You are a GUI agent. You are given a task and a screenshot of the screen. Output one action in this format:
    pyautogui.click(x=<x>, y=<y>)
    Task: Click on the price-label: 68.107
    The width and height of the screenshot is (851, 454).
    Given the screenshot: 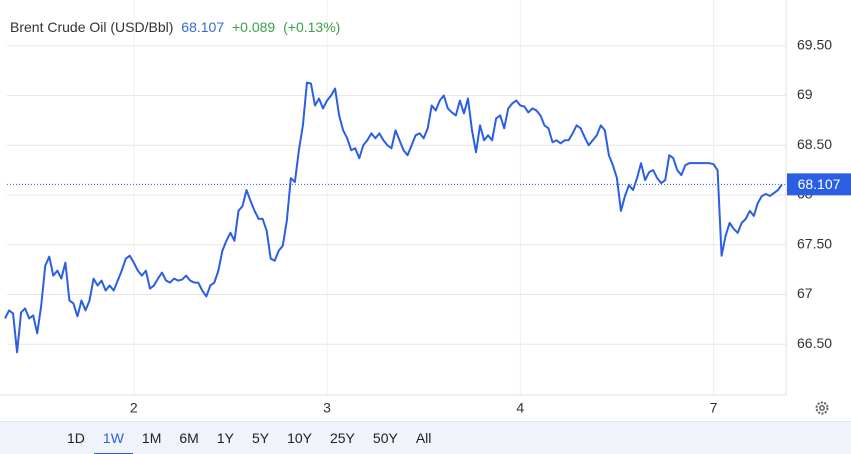 What is the action you would take?
    pyautogui.click(x=819, y=184)
    